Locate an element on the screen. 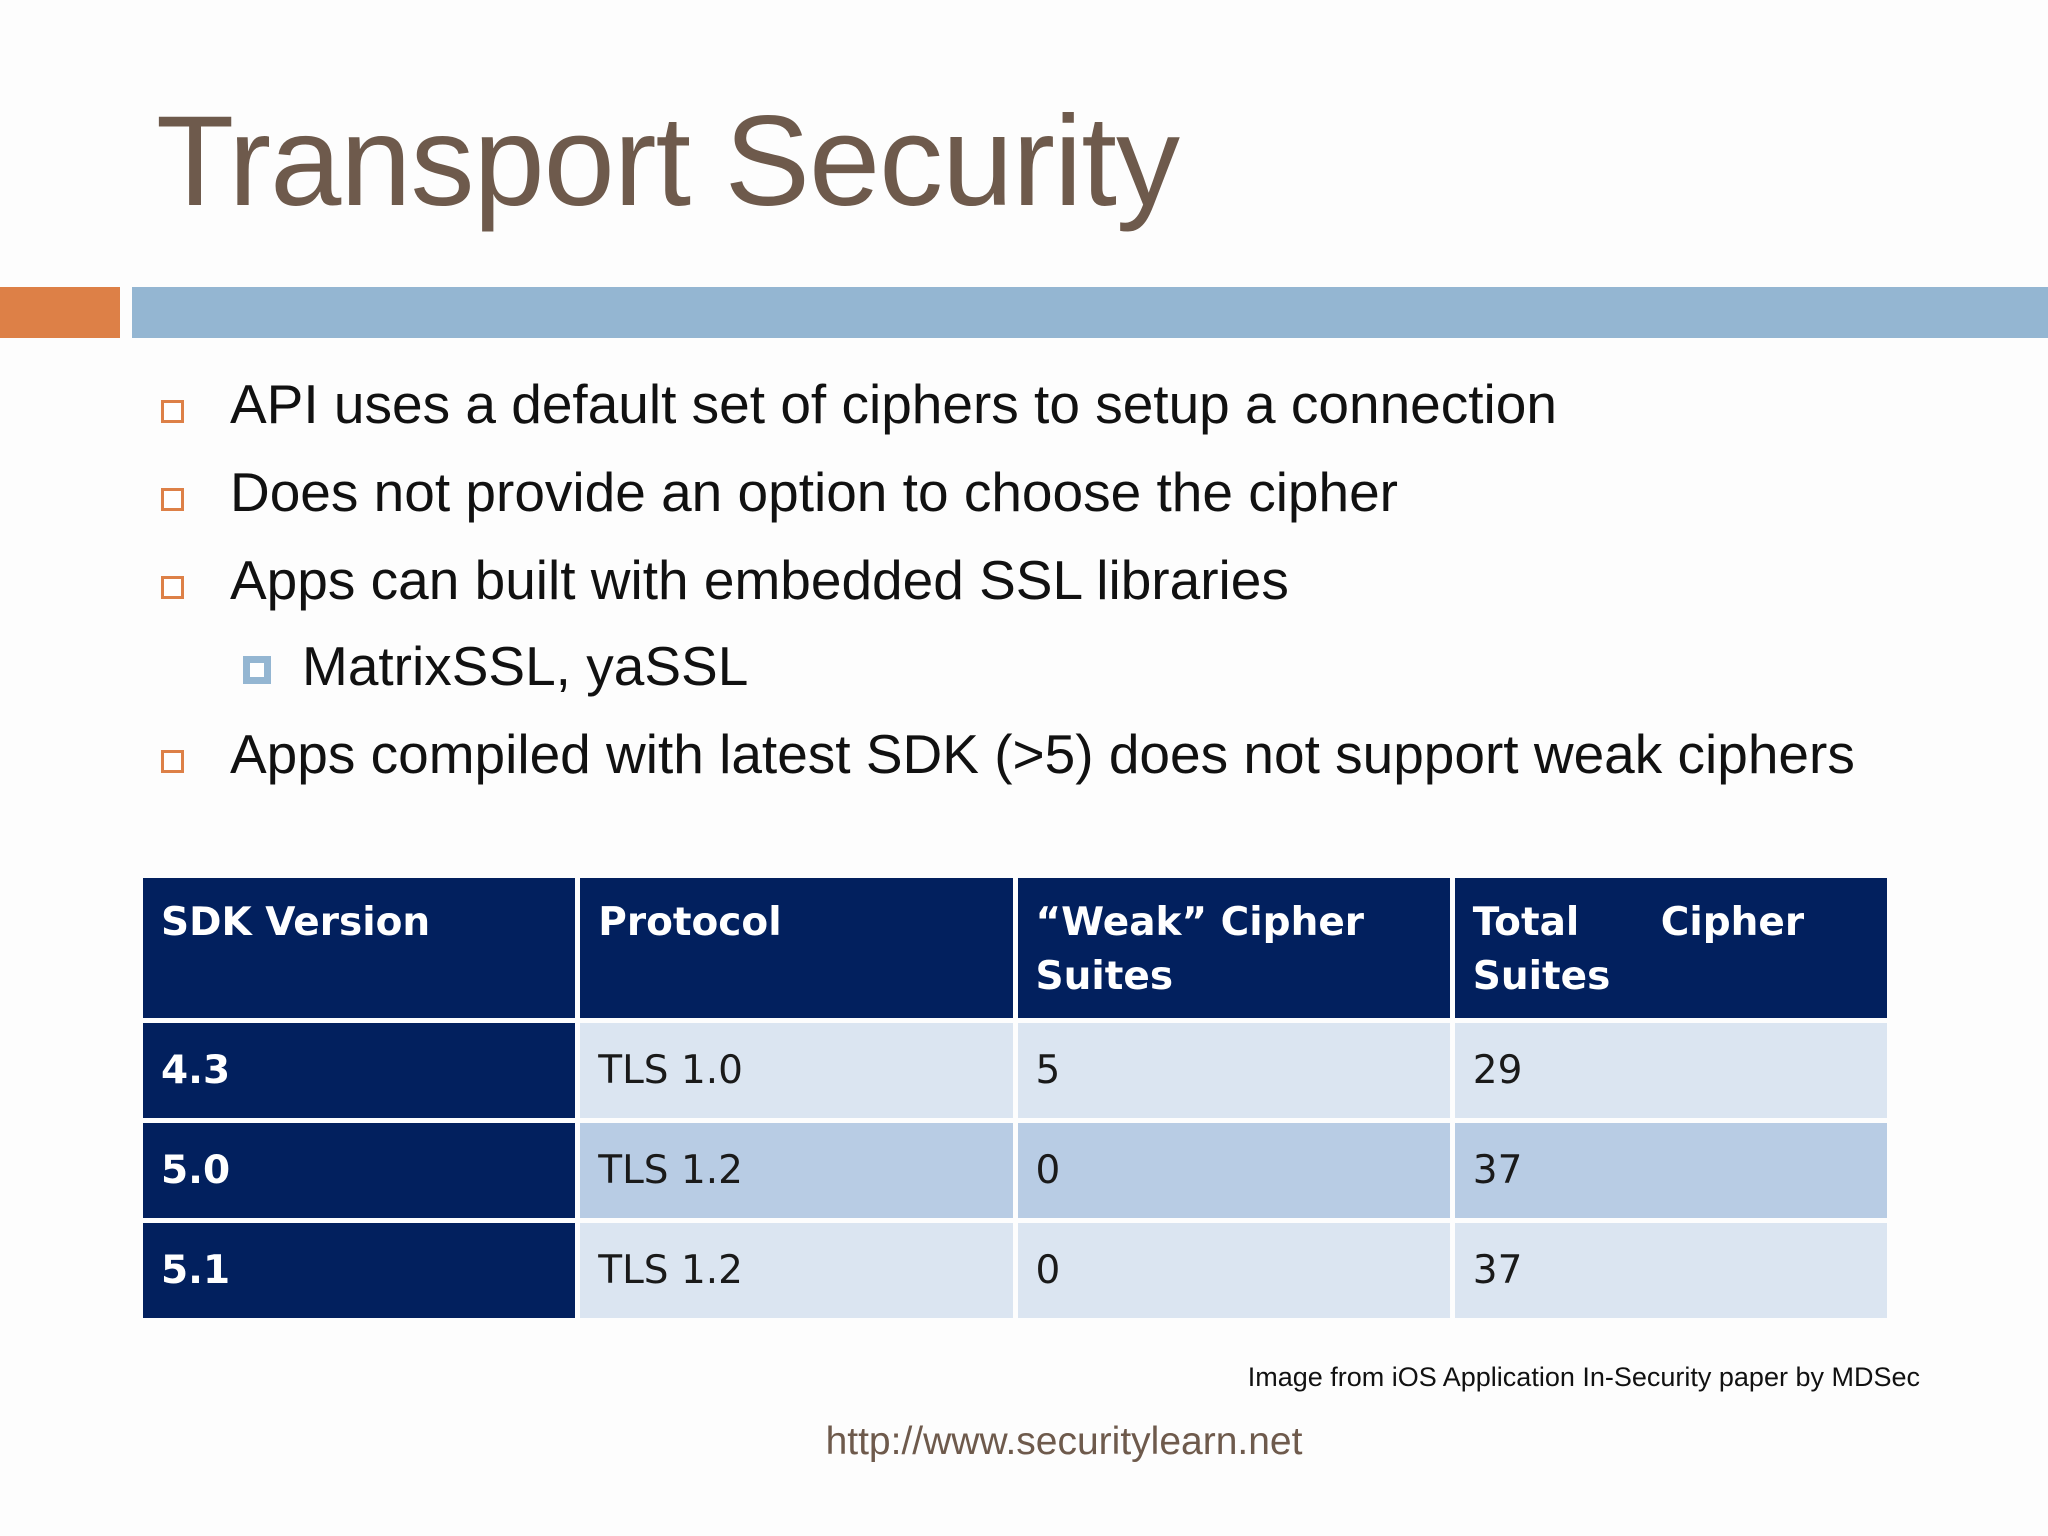  header-total-cipher-suites: Total Cipher Suites is located at coordinates (1670, 948).